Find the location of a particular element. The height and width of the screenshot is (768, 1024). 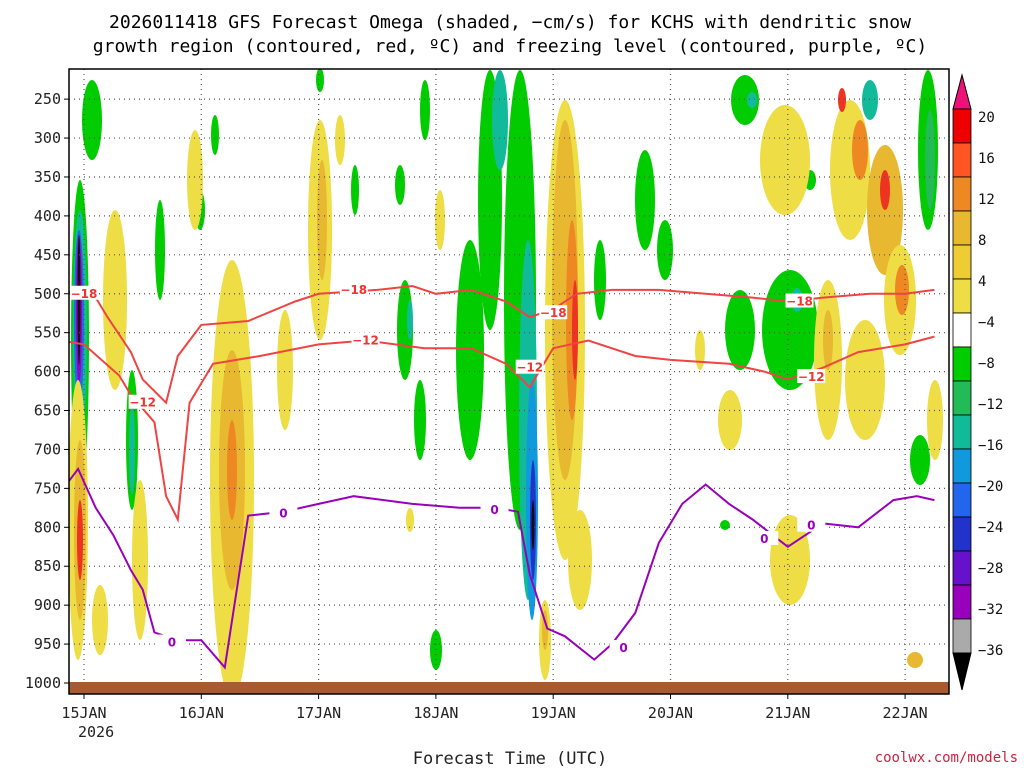

credit-text: coolwx.com/models is located at coordinates (946, 758).